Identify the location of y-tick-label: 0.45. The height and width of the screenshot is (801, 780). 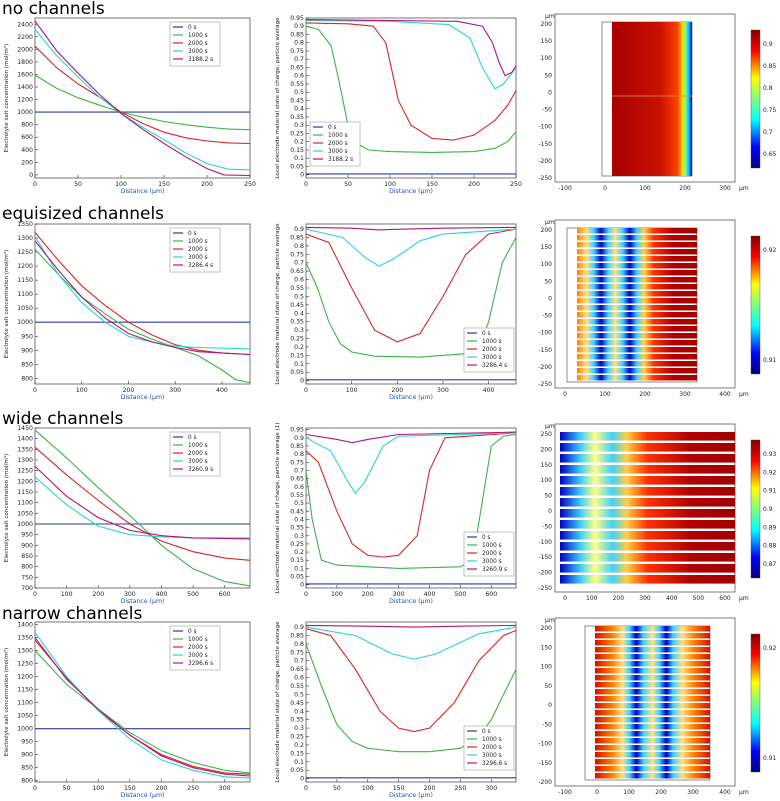
(297, 703).